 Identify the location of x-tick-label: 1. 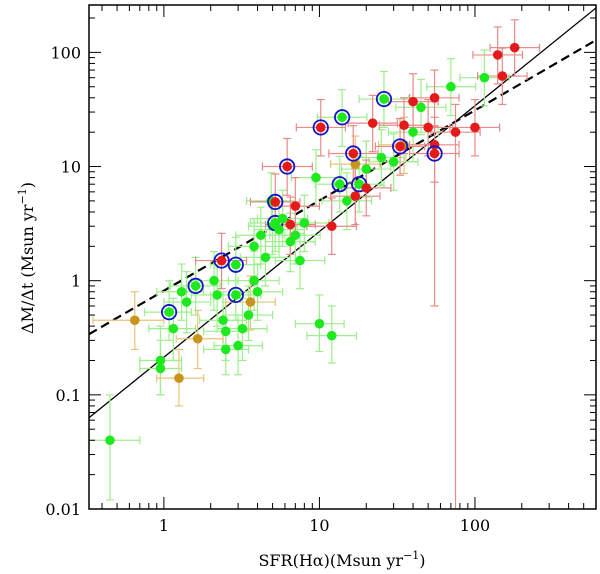
(164, 525).